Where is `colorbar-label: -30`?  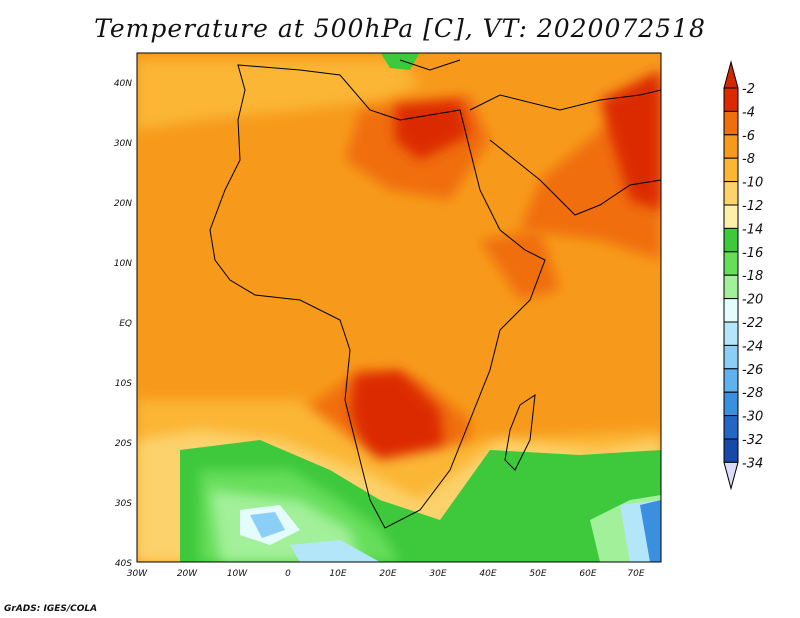
colorbar-label: -30 is located at coordinates (752, 417).